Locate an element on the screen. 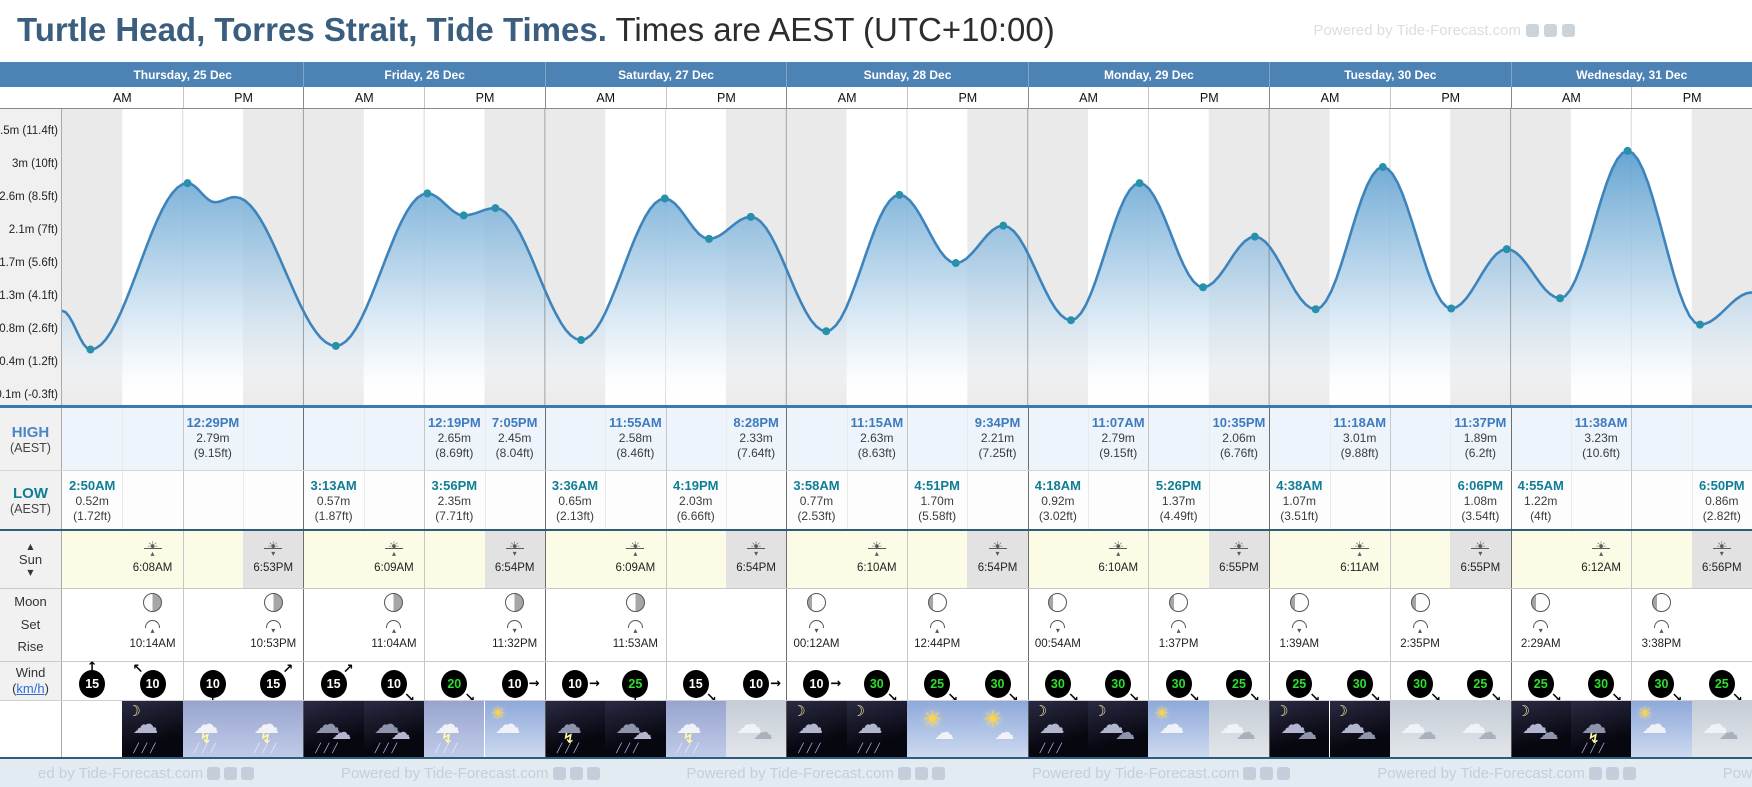  low-tide-entry: 2:50AM 0.52m (1.72ft) is located at coordinates (92, 500).